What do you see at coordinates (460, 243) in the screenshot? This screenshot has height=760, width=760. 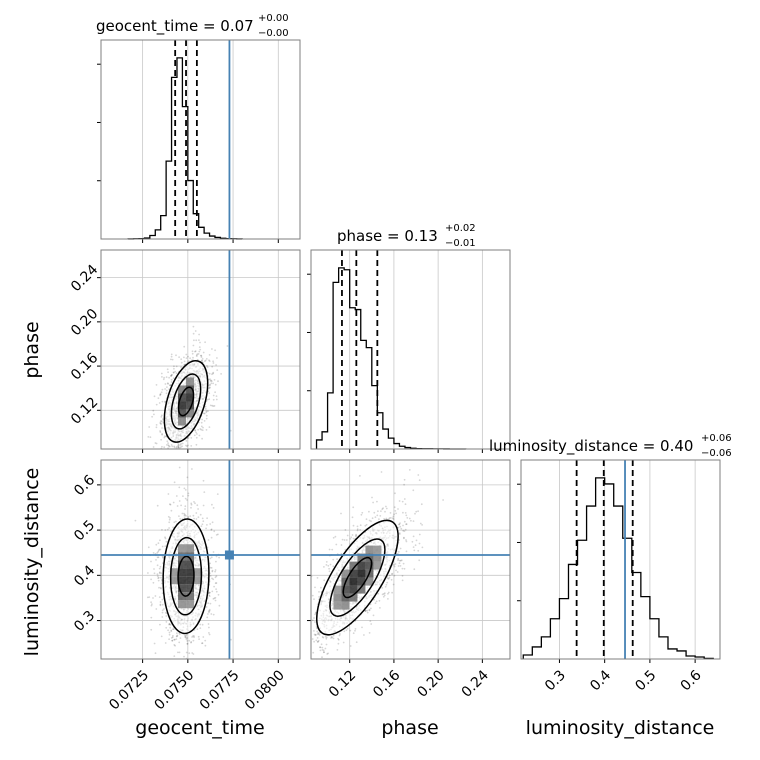 I see `title-minus-phase: −0.01` at bounding box center [460, 243].